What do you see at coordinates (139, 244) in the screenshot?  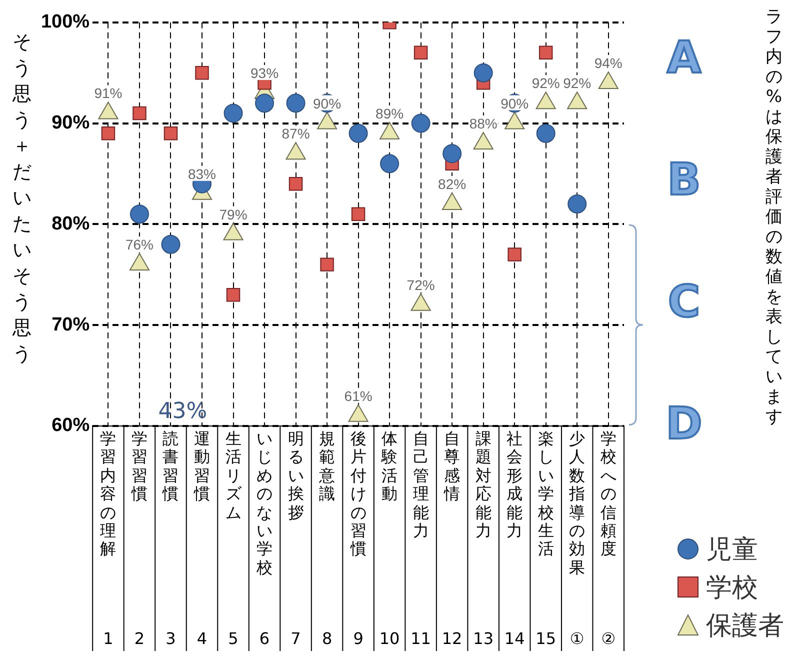 I see `data-label: 76%` at bounding box center [139, 244].